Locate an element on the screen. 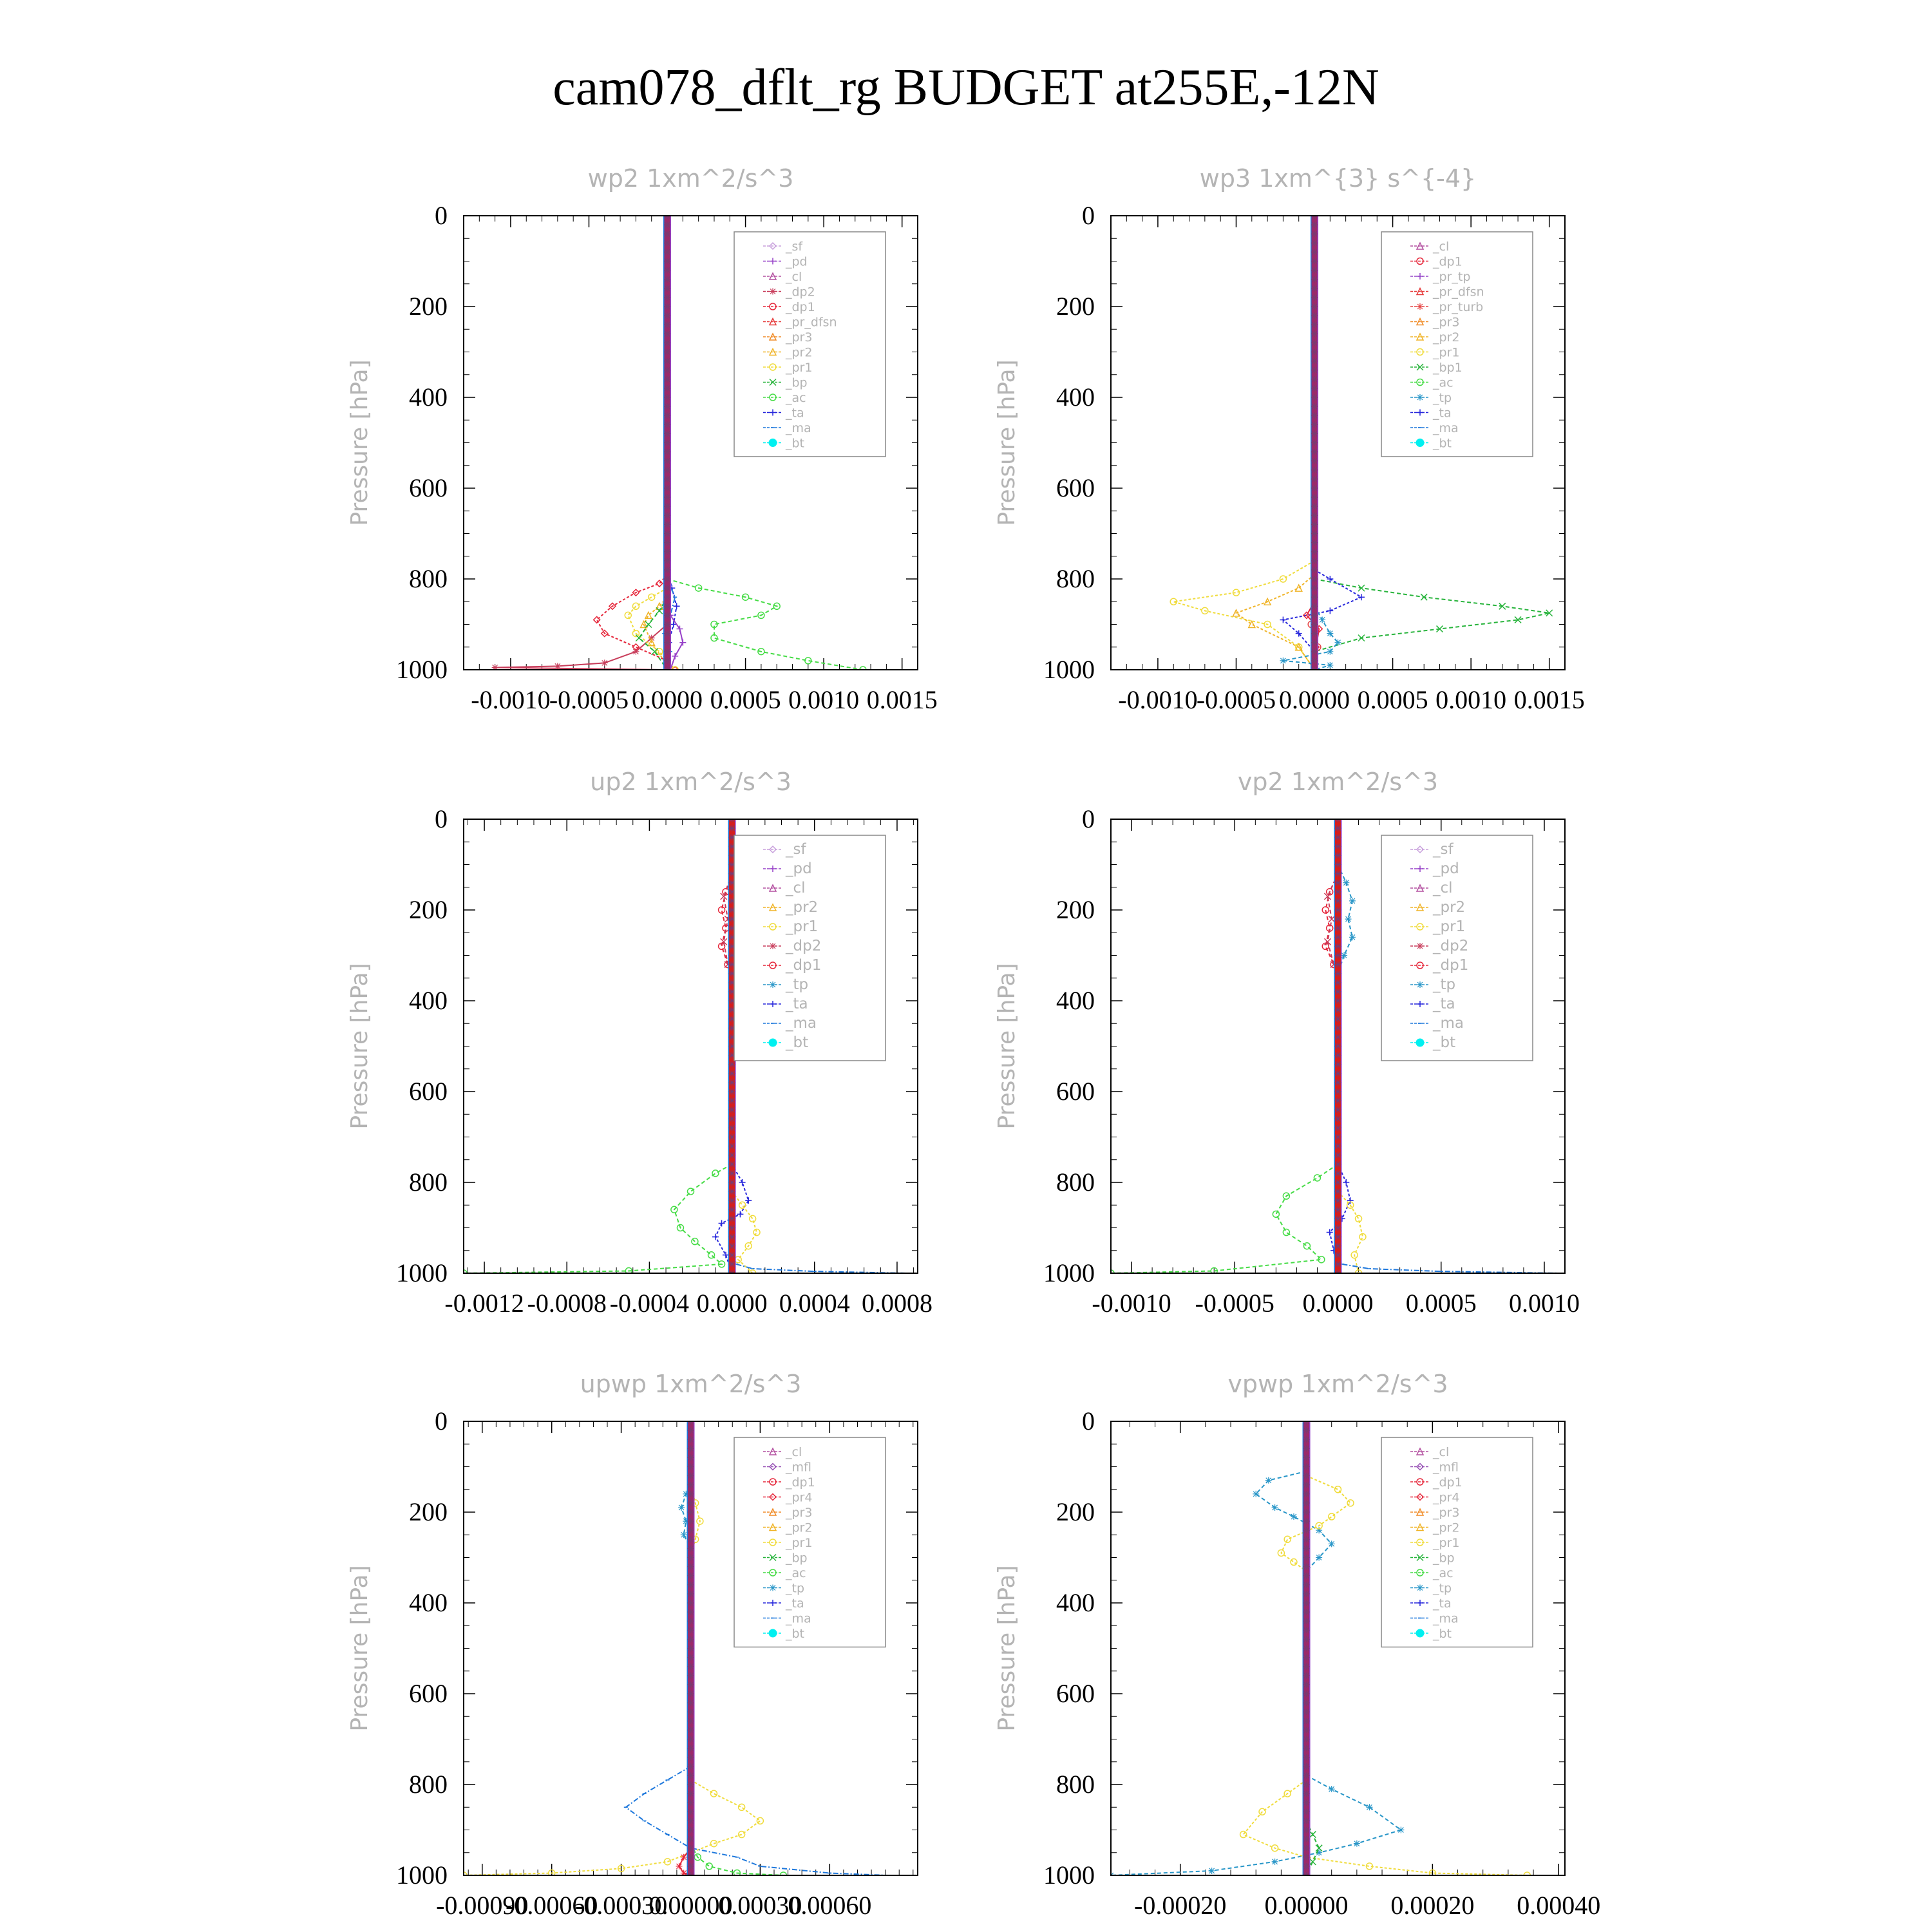 This screenshot has height=1932, width=1932. panel-title: upwp 1xm^2/s^3 is located at coordinates (691, 1384).